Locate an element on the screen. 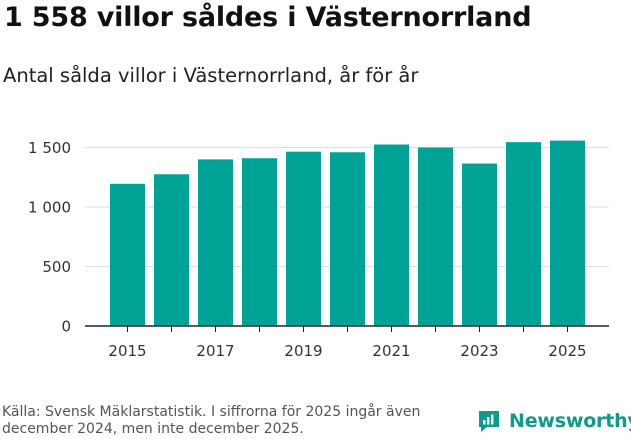  bar-2015 is located at coordinates (127, 254).